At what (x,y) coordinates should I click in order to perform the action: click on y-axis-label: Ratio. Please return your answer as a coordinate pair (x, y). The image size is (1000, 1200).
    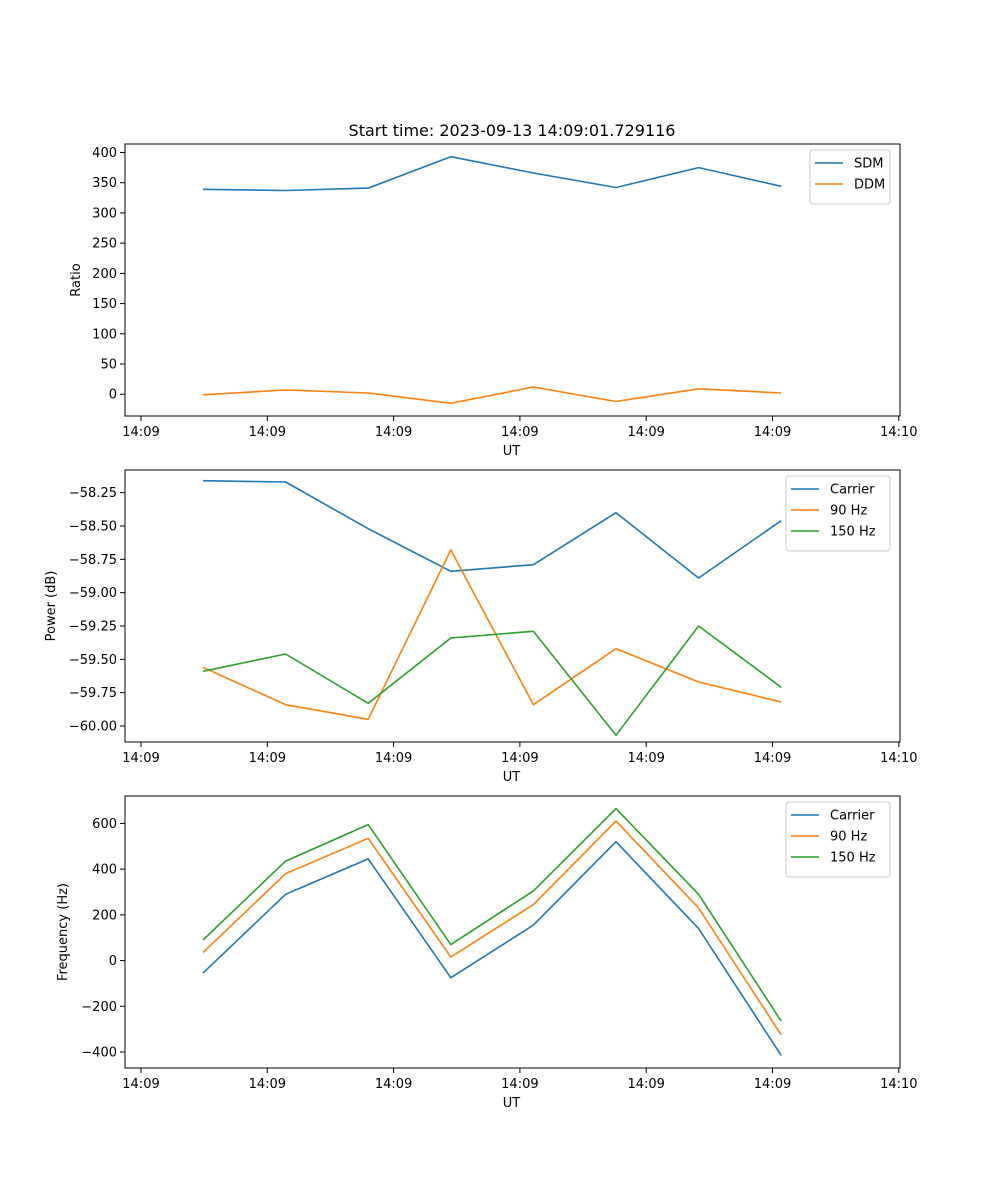
    Looking at the image, I should click on (76, 279).